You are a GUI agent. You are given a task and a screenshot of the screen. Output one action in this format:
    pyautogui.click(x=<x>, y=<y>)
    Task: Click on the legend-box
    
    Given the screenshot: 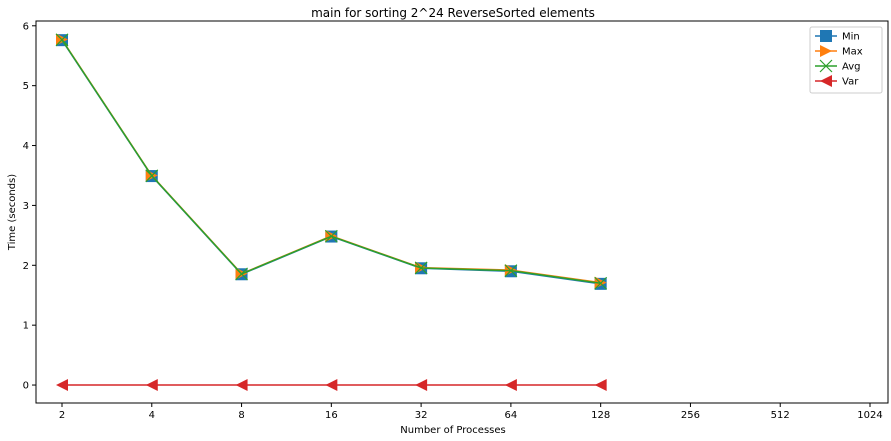 What is the action you would take?
    pyautogui.click(x=846, y=60)
    